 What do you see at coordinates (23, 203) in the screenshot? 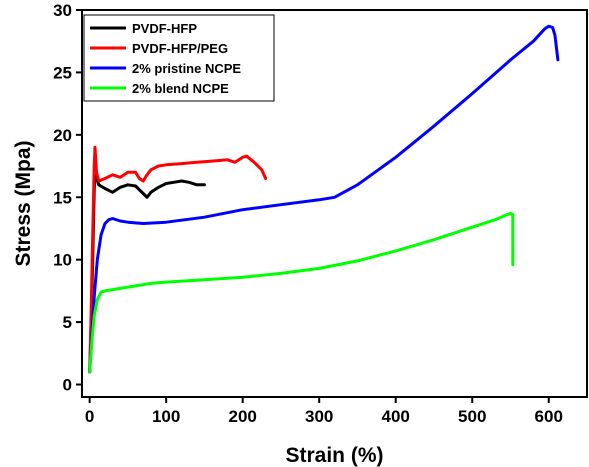
I see `y-axis-title: Stress (Mpa)` at bounding box center [23, 203].